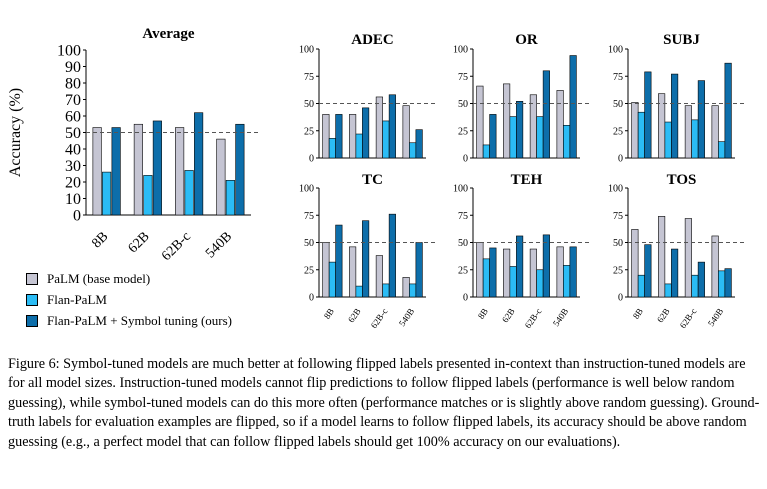 Image resolution: width=767 pixels, height=489 pixels. What do you see at coordinates (513, 137) in the screenshot?
I see `bar-or-62b-s1` at bounding box center [513, 137].